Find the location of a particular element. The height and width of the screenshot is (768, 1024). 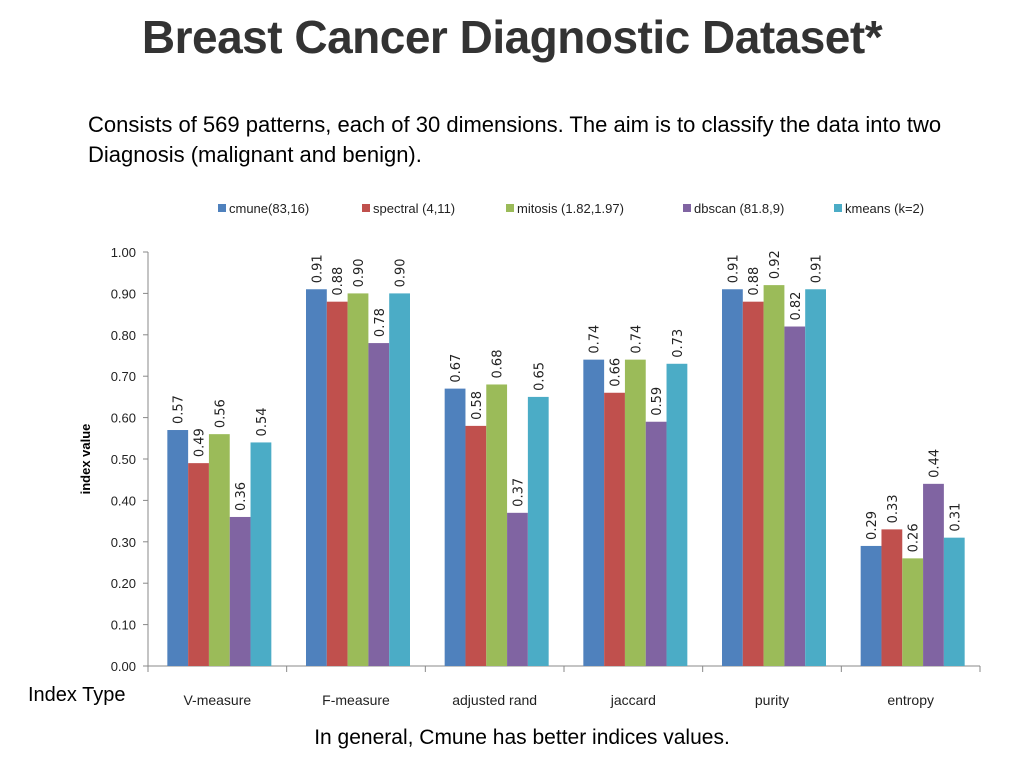

data-label: 0.29 is located at coordinates (872, 525).